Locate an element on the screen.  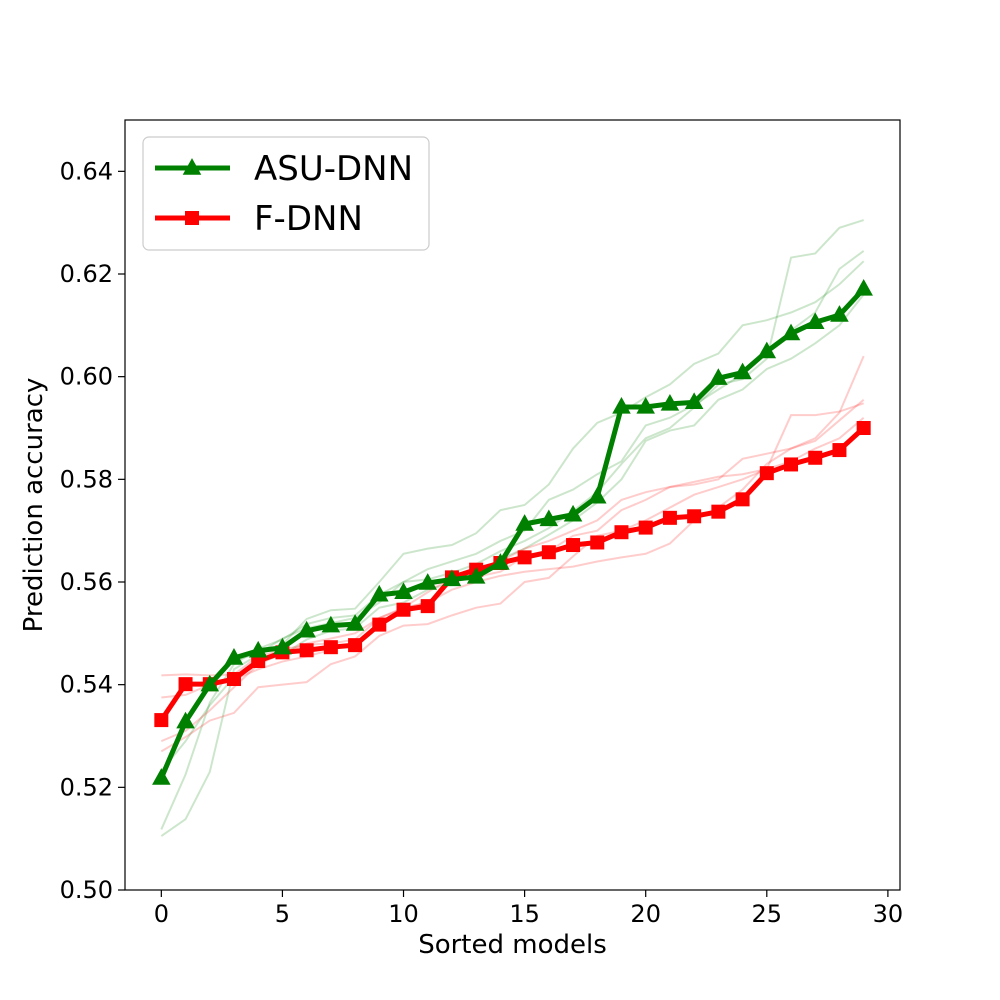
legend-label-1: F-DNN is located at coordinates (308, 219).